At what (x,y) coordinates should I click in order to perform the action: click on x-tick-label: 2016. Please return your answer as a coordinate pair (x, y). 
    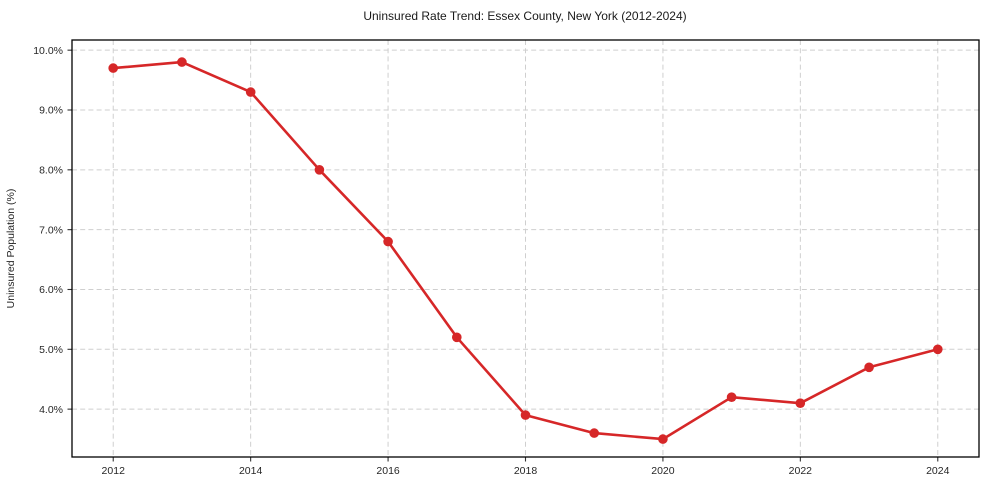
    Looking at the image, I should click on (388, 471).